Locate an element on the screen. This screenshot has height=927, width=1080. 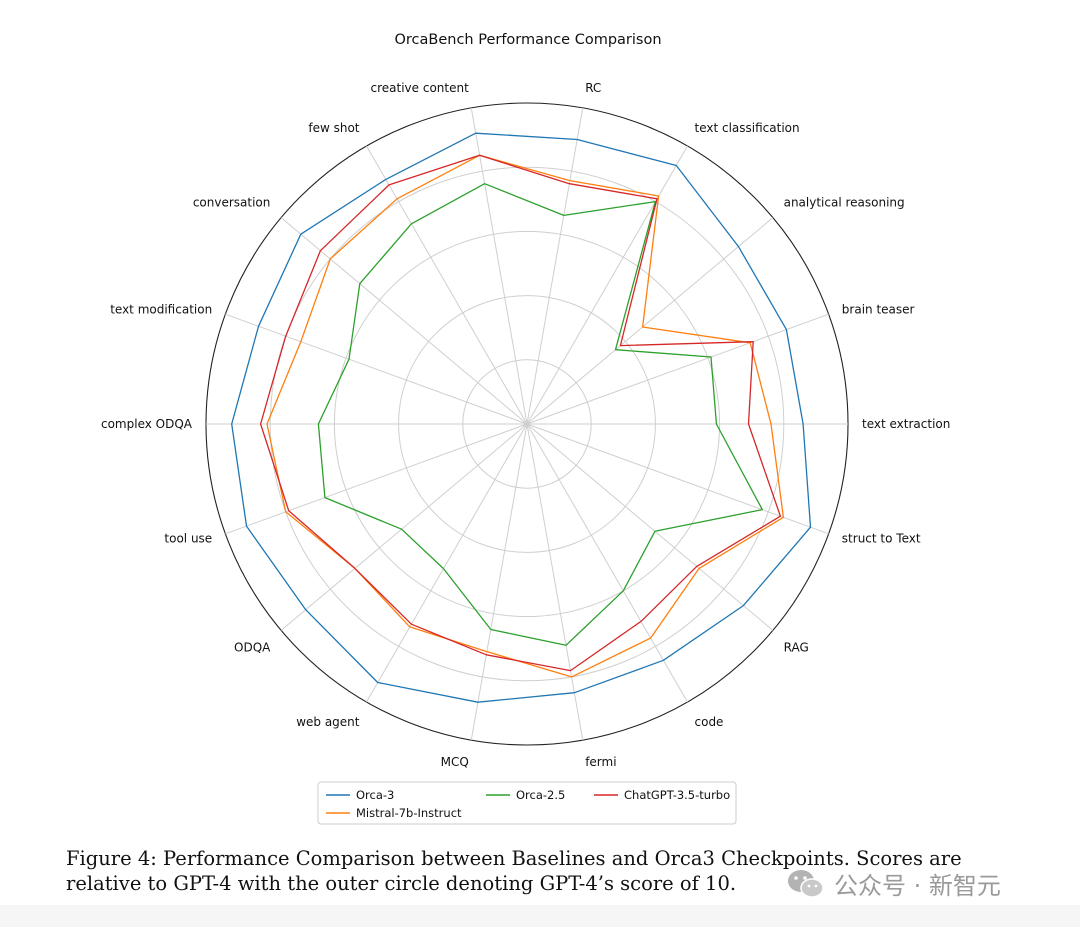
category-label: text classification is located at coordinates (747, 128).